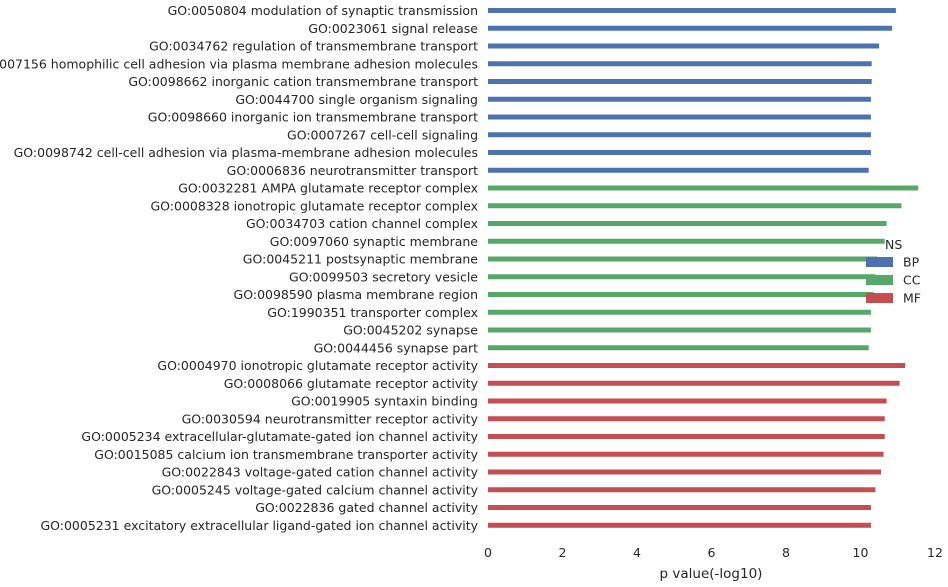 Image resolution: width=948 pixels, height=587 pixels. What do you see at coordinates (361, 259) in the screenshot?
I see `category-label: GO:0045211 postsynaptic membrane` at bounding box center [361, 259].